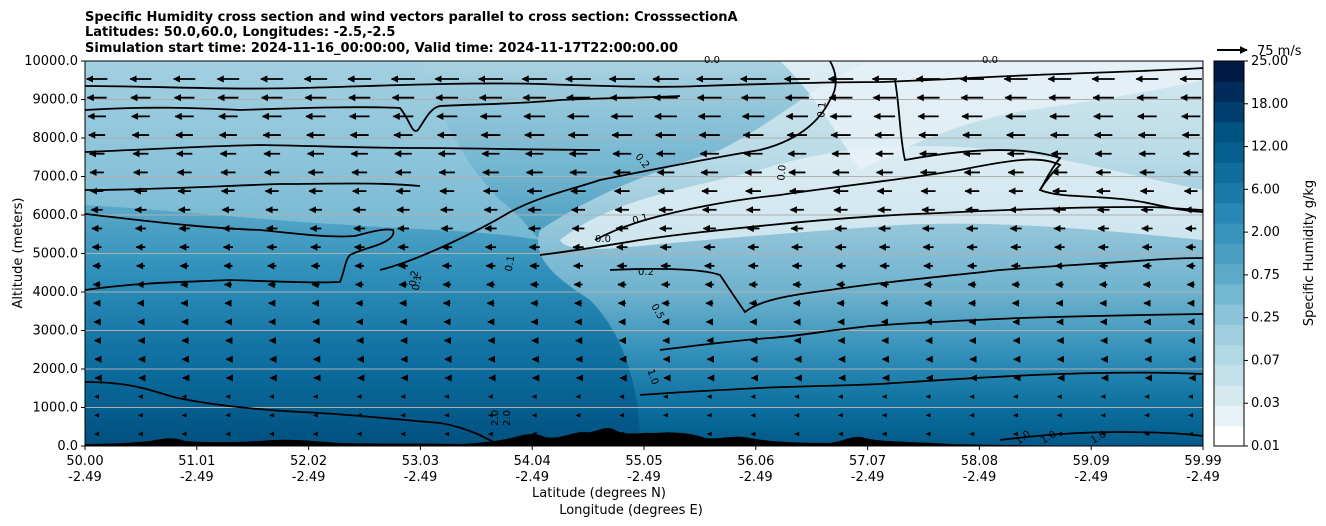 This screenshot has width=1326, height=526. I want to click on y-tick-label: 2000.0, so click(56, 369).